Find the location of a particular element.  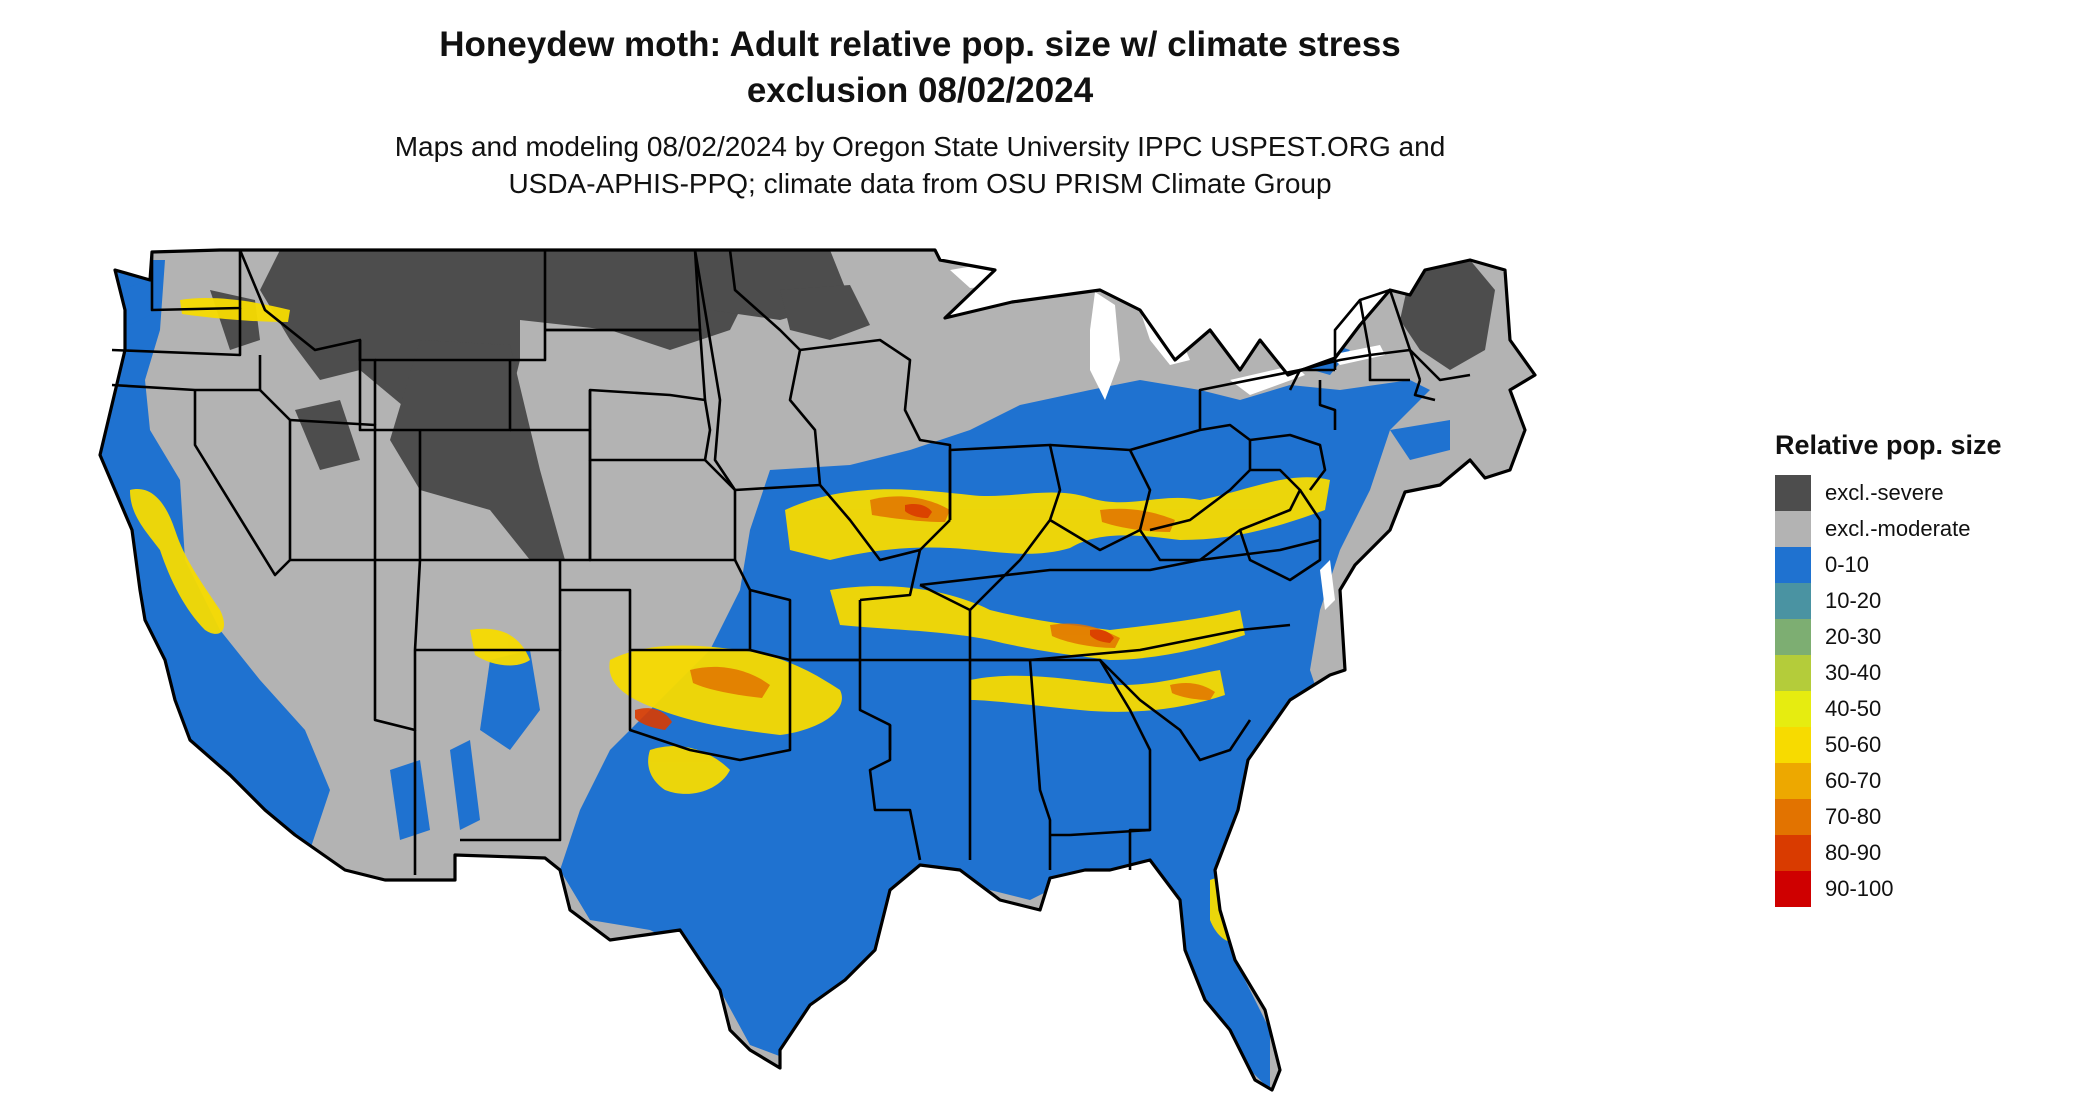

legend-label: 20-30 is located at coordinates (1853, 636).